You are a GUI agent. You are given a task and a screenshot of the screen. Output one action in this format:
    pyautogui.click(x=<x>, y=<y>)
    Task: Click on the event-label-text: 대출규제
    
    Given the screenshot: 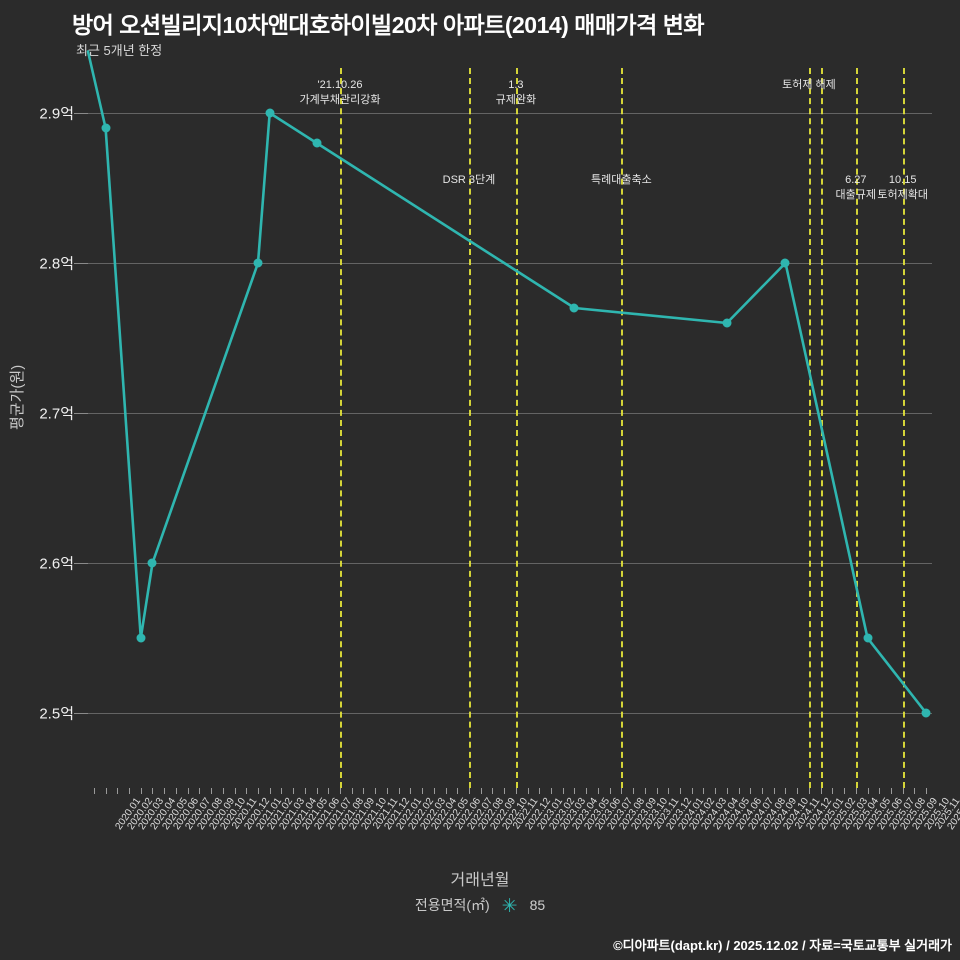 What is the action you would take?
    pyautogui.click(x=856, y=194)
    